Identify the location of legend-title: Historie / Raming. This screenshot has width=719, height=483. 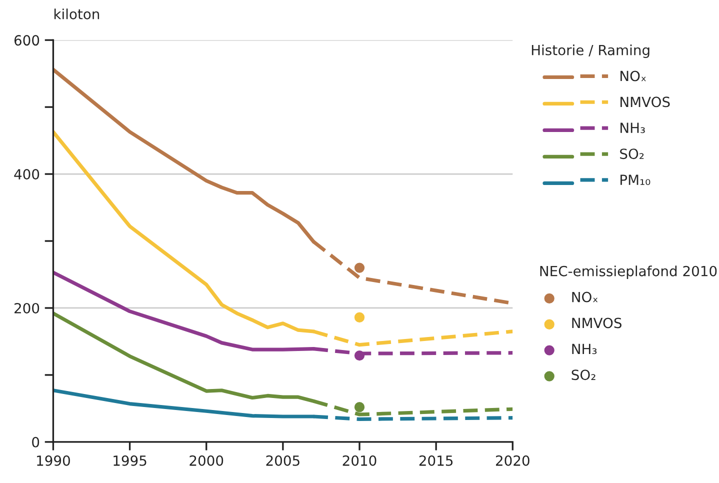
(591, 51).